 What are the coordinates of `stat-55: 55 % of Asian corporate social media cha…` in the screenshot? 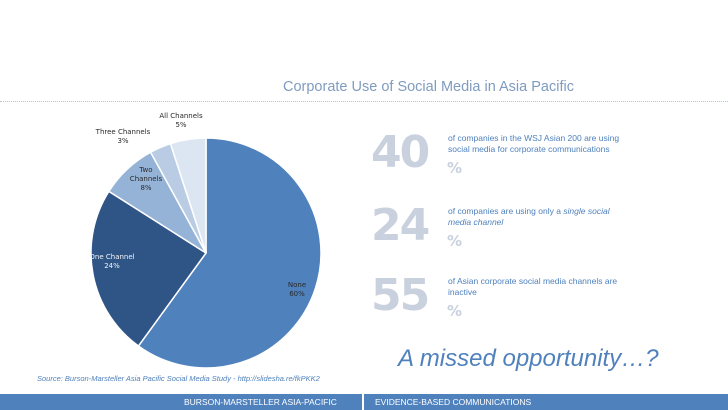 It's located at (501, 304).